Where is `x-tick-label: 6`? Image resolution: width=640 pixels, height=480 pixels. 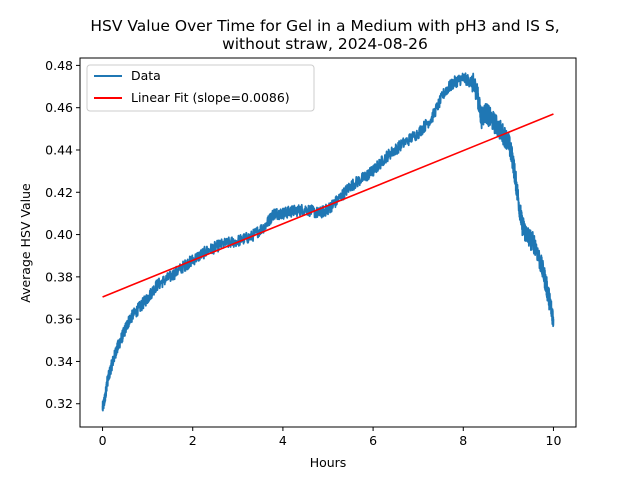 x-tick-label: 6 is located at coordinates (373, 440).